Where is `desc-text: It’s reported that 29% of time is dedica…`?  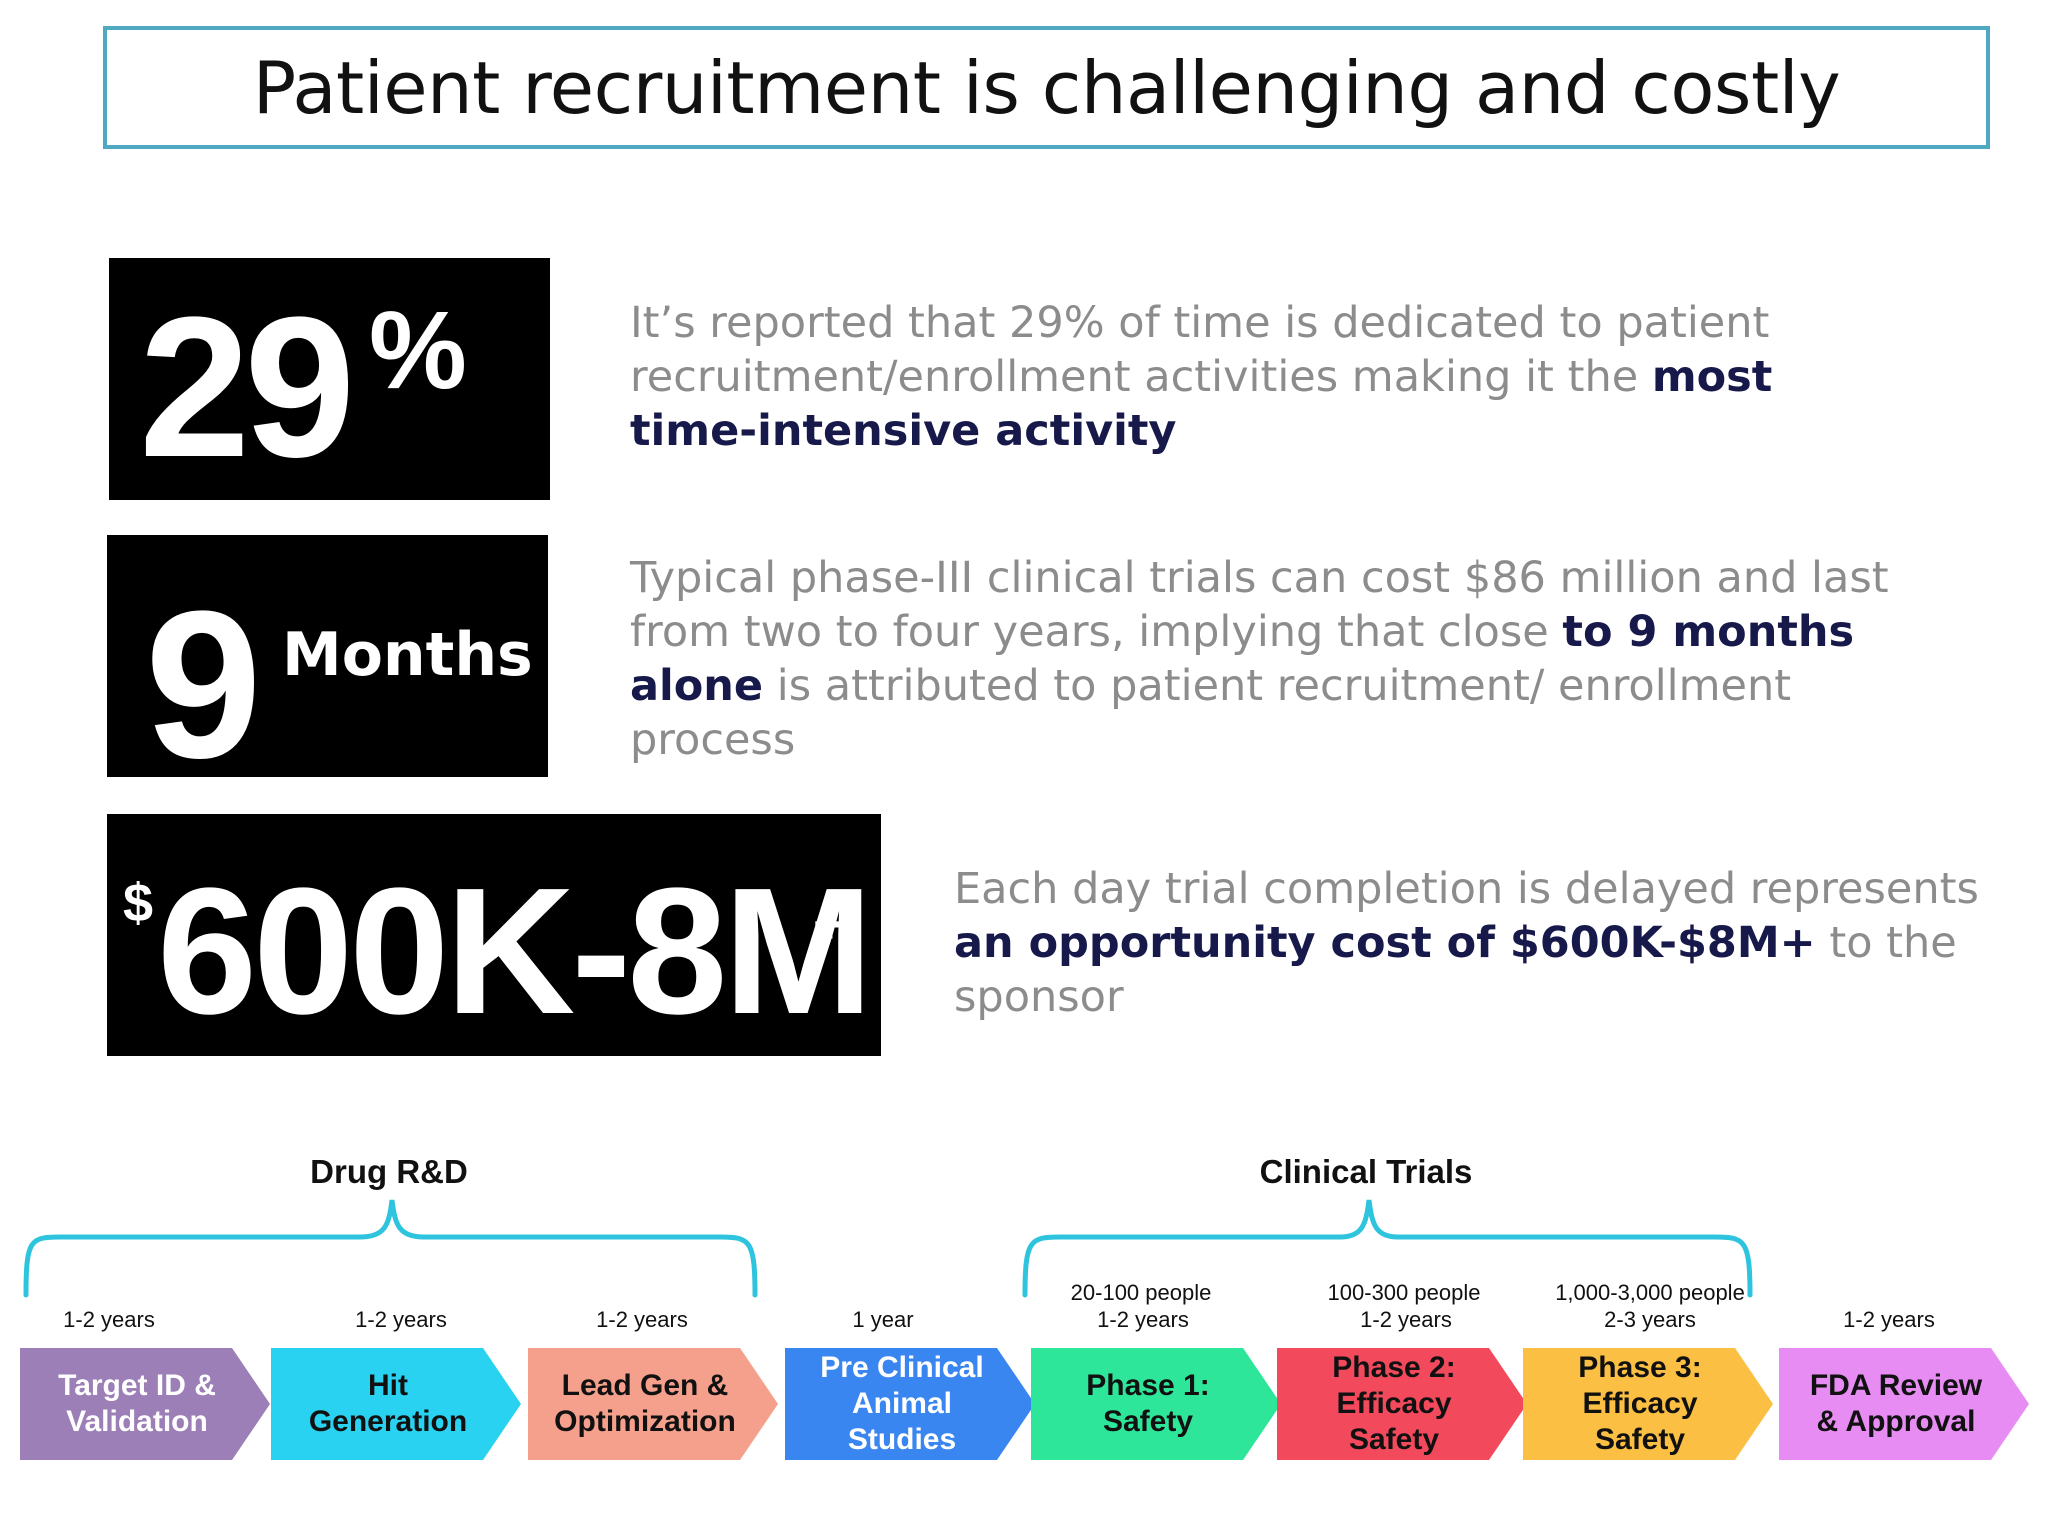
desc-text: It’s reported that 29% of time is dedica… is located at coordinates (1200, 350).